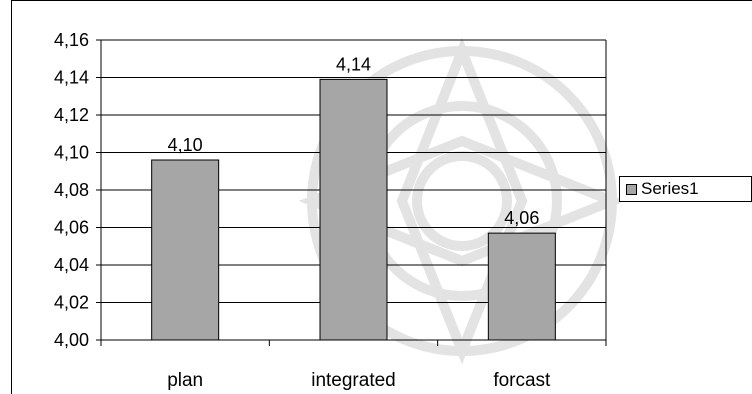 Image resolution: width=752 pixels, height=394 pixels. Describe the element at coordinates (71, 265) in the screenshot. I see `y-tick-label: 4,04` at that location.